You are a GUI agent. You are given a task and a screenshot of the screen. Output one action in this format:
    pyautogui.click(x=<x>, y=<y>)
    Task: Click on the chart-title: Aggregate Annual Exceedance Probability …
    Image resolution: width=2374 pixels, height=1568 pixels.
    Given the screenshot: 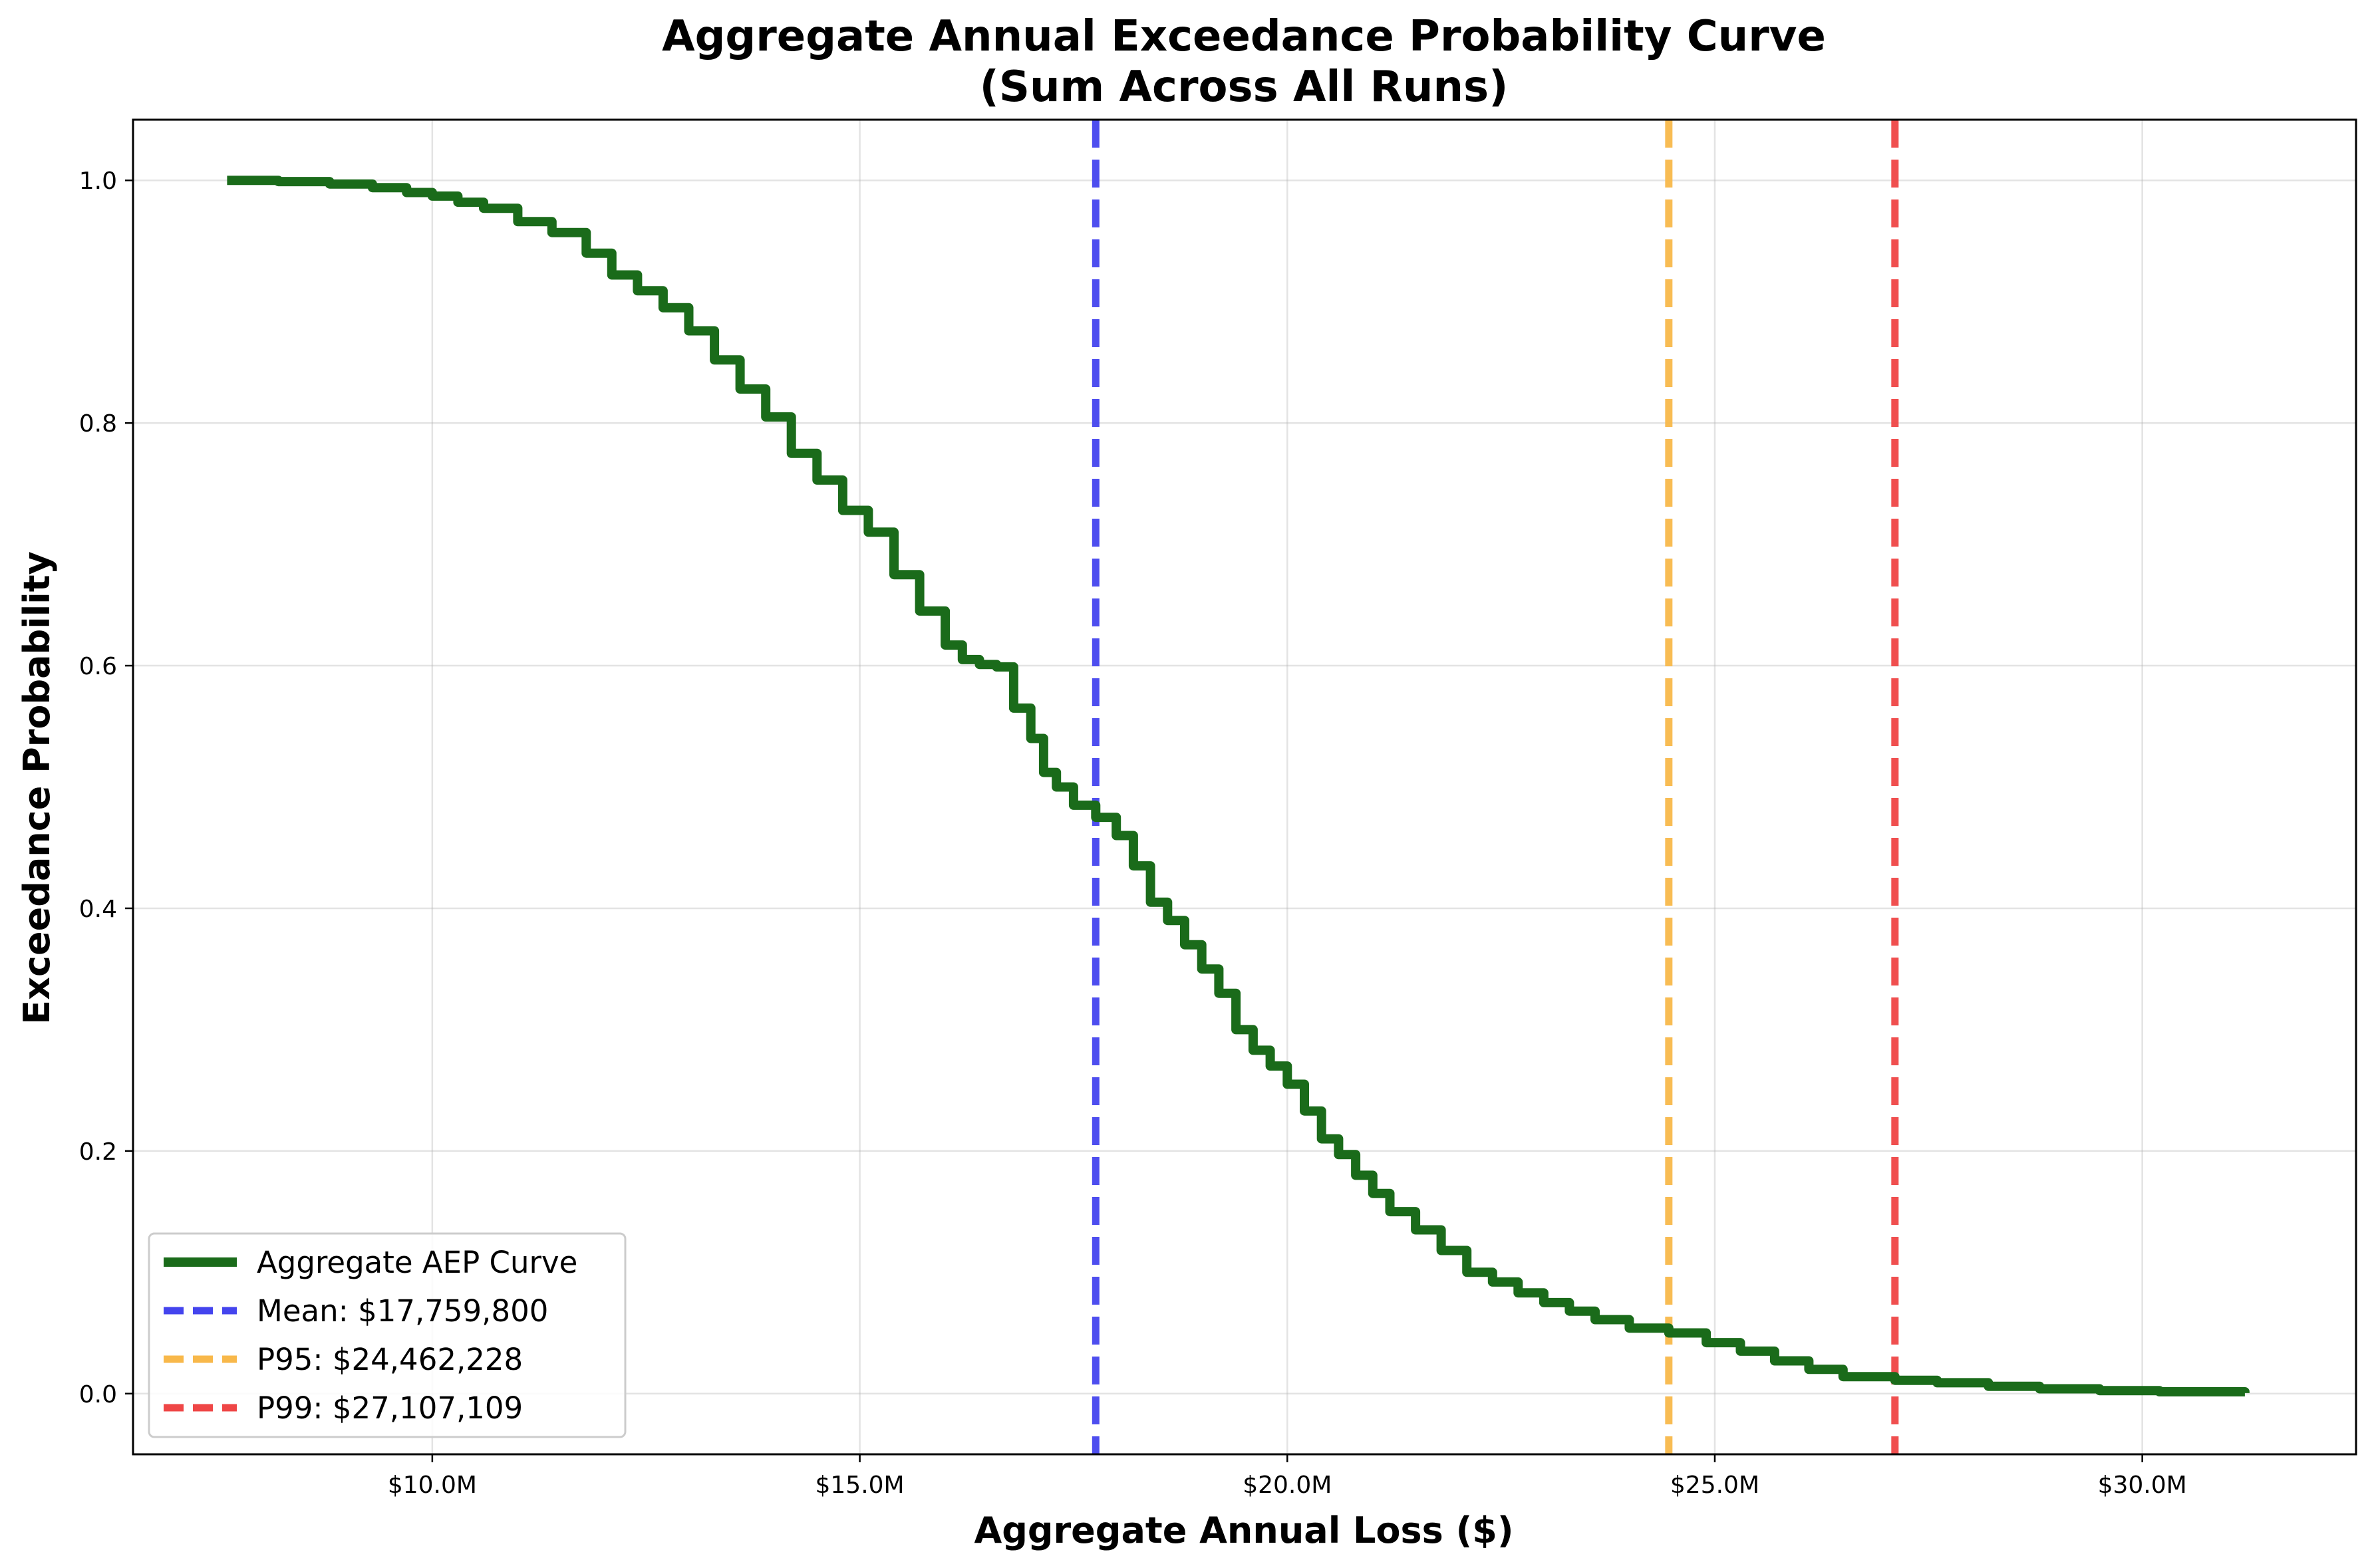 What is the action you would take?
    pyautogui.click(x=1244, y=36)
    